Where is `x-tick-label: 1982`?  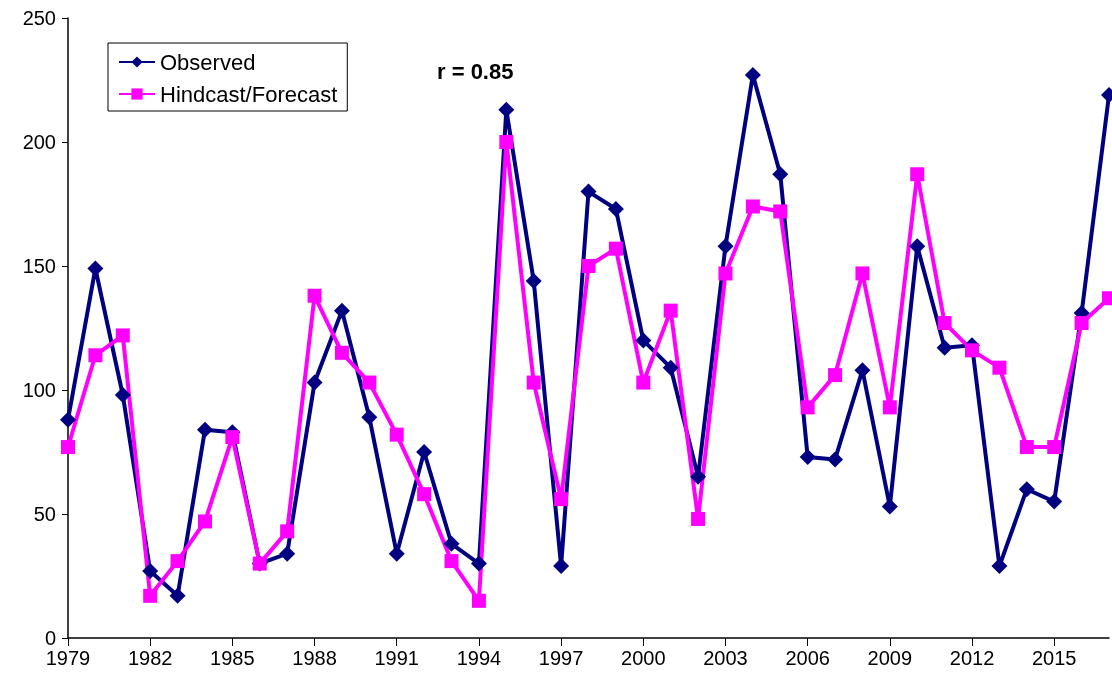 x-tick-label: 1982 is located at coordinates (150, 658).